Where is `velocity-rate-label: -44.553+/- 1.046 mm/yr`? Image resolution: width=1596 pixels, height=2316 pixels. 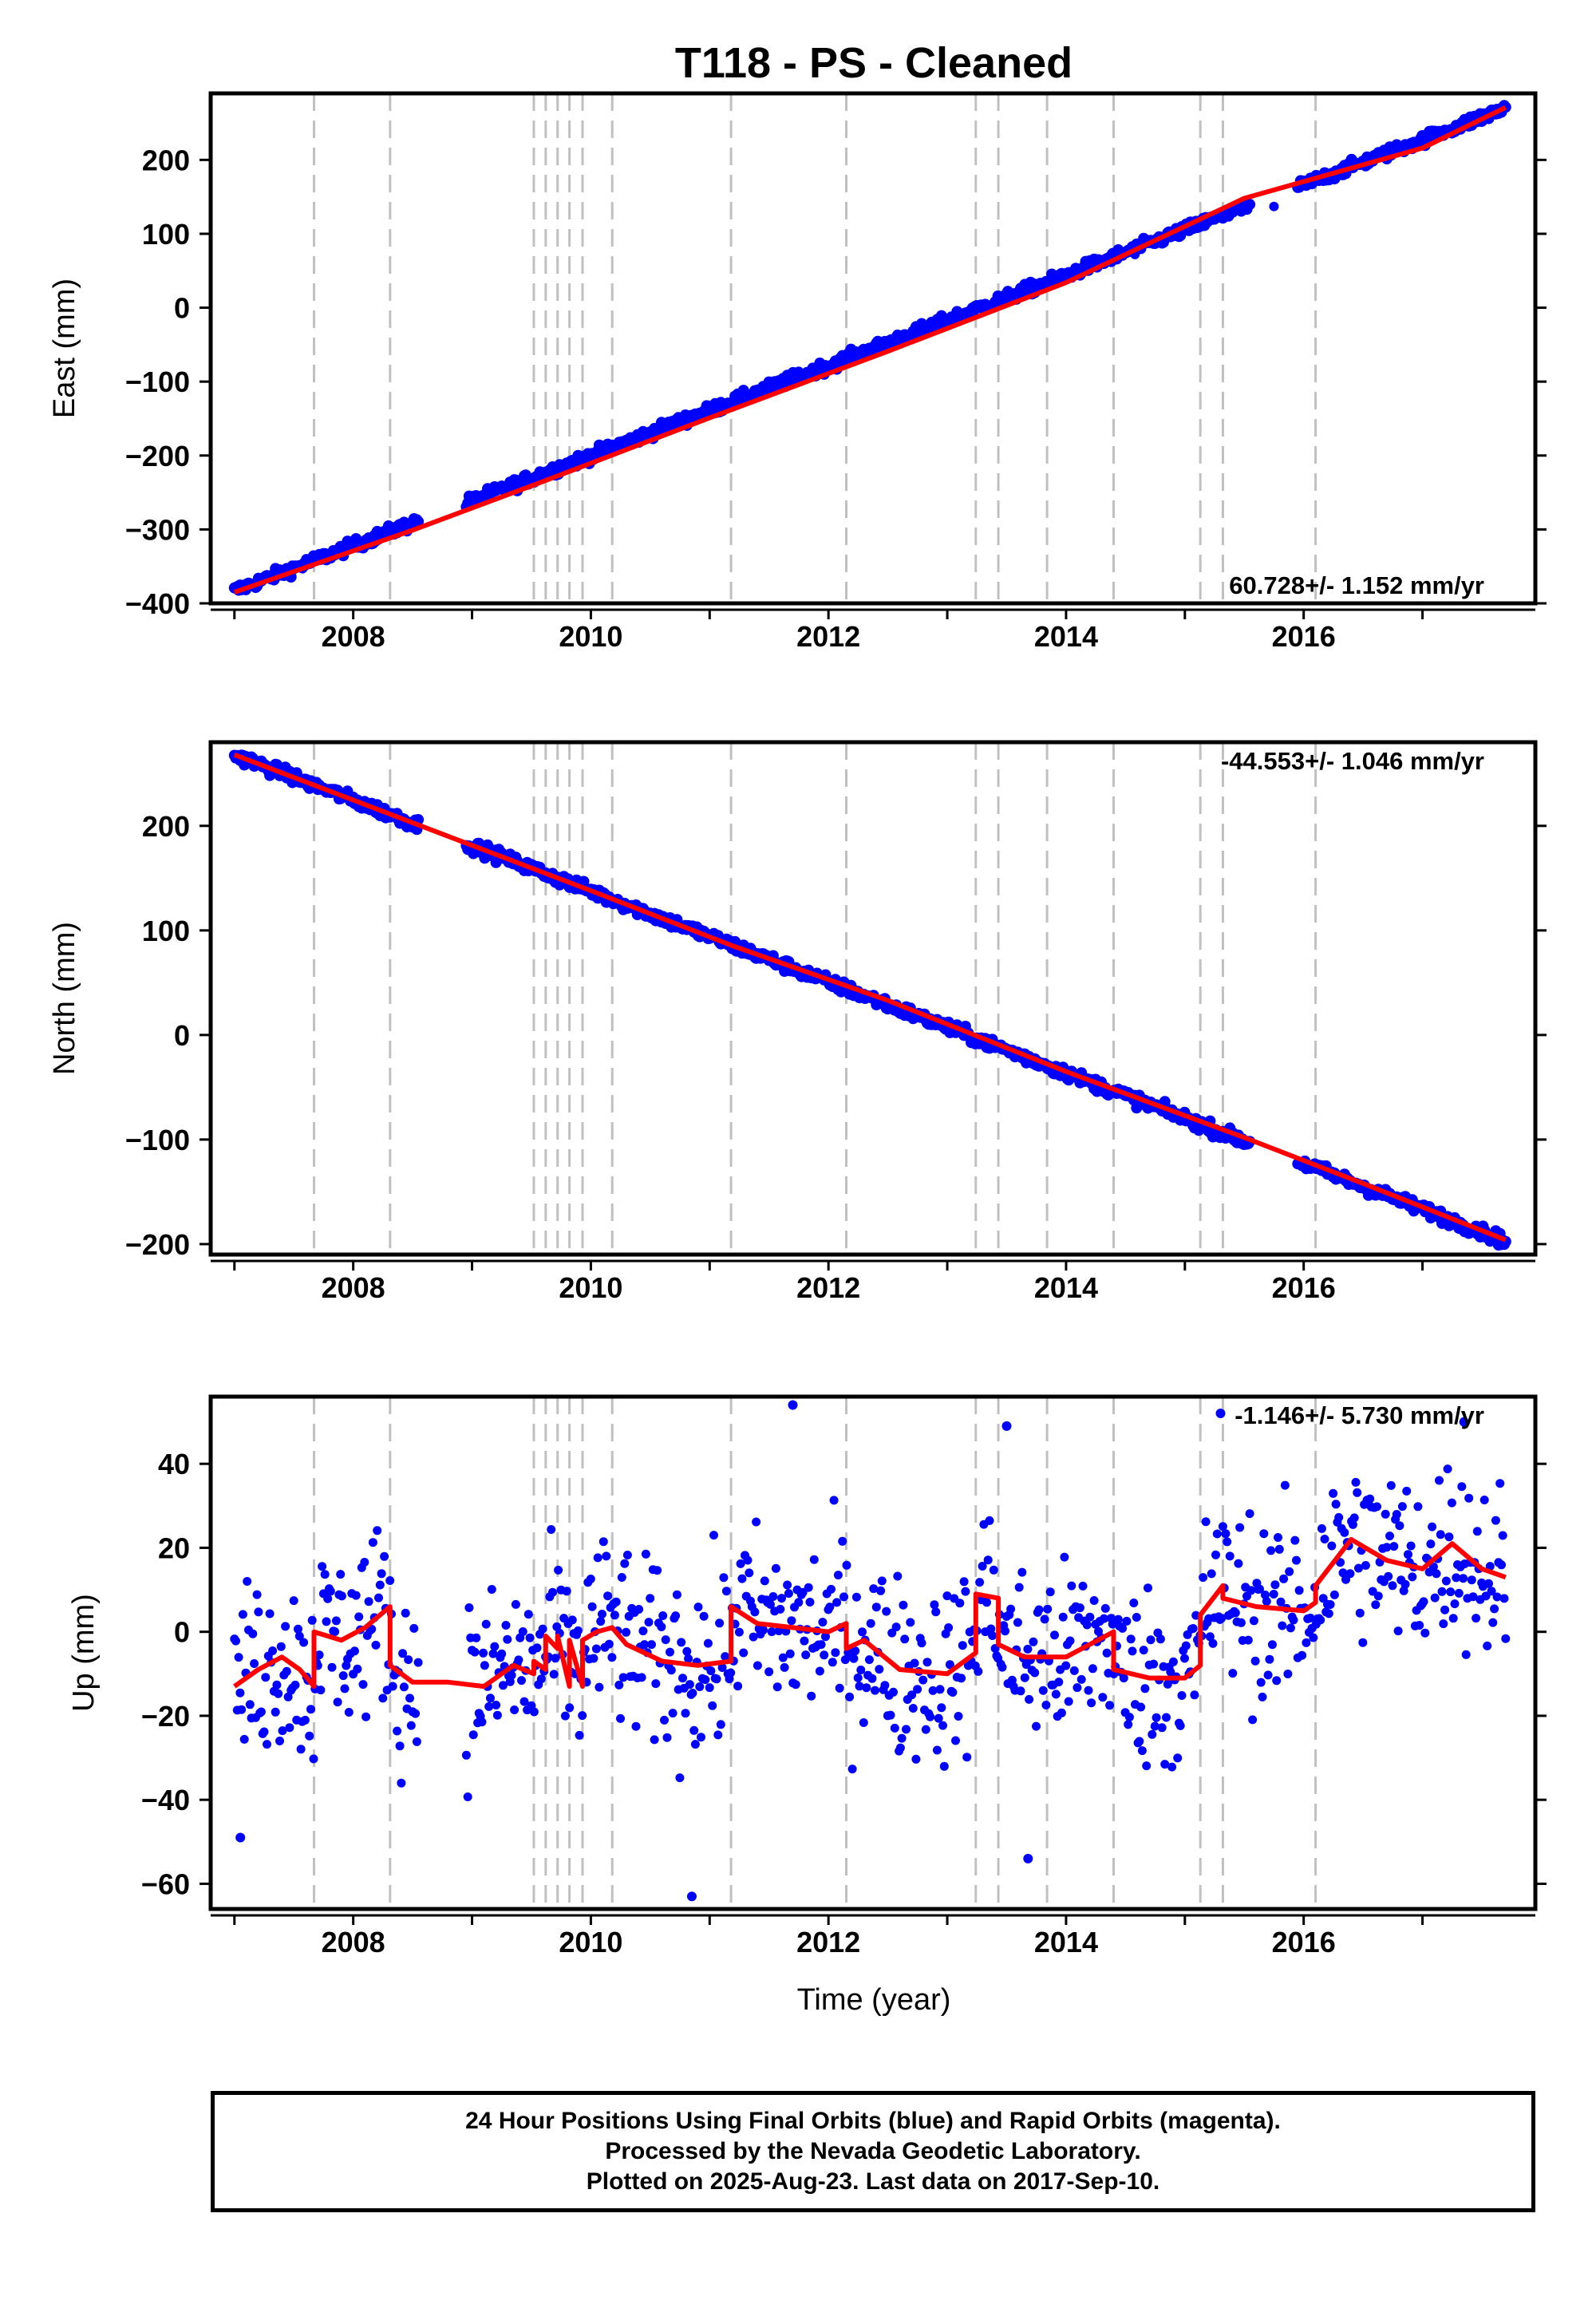
velocity-rate-label: -44.553+/- 1.046 mm/yr is located at coordinates (1352, 761).